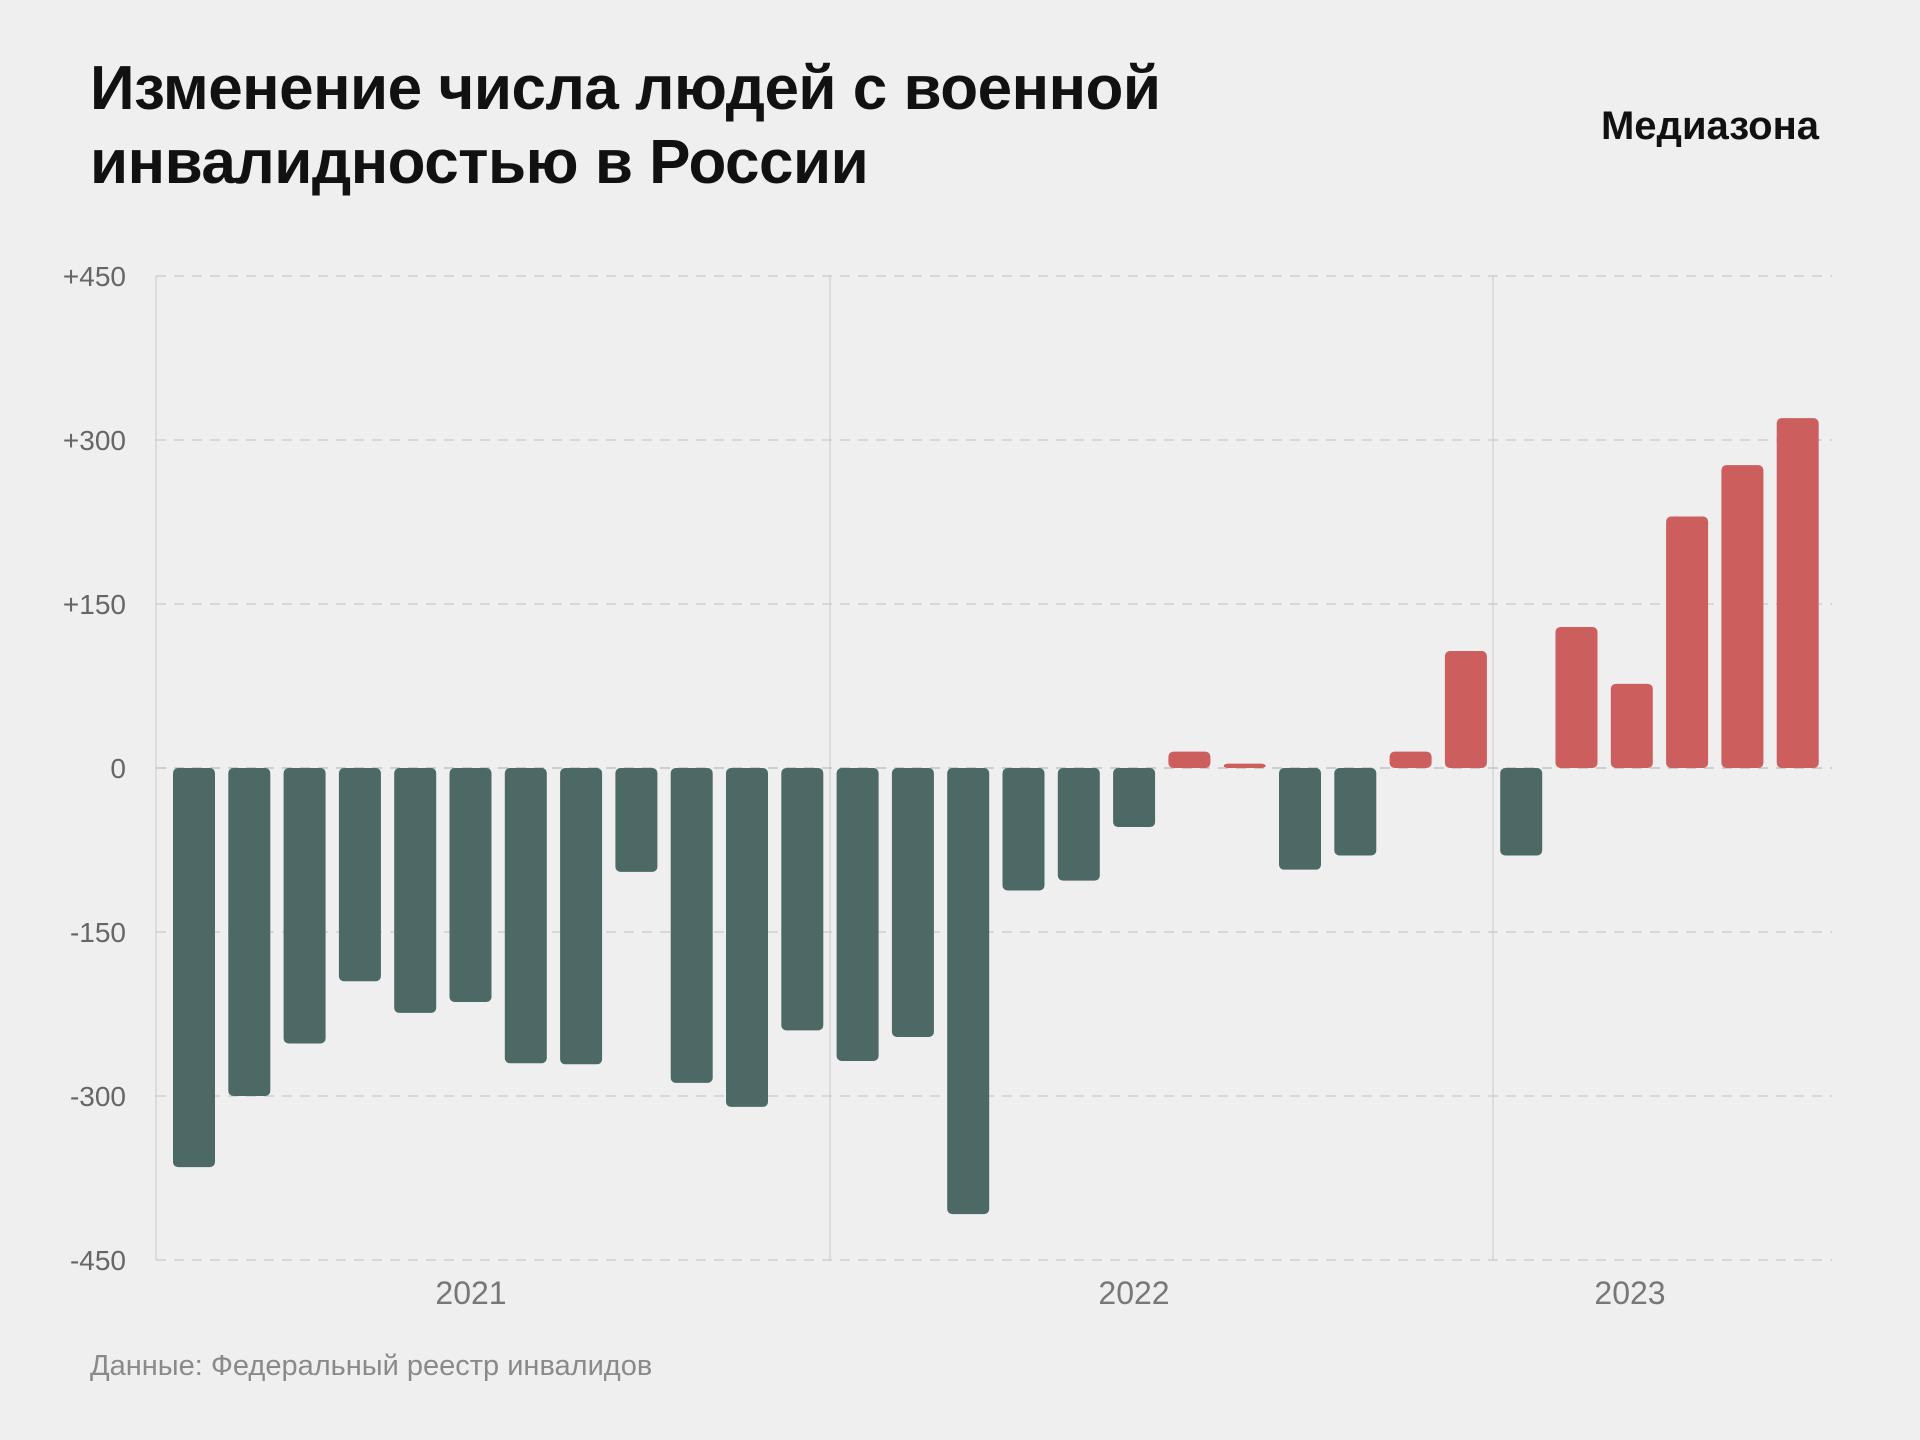 This screenshot has width=1920, height=1440. What do you see at coordinates (118, 768) in the screenshot?
I see `y-tick-label: 0` at bounding box center [118, 768].